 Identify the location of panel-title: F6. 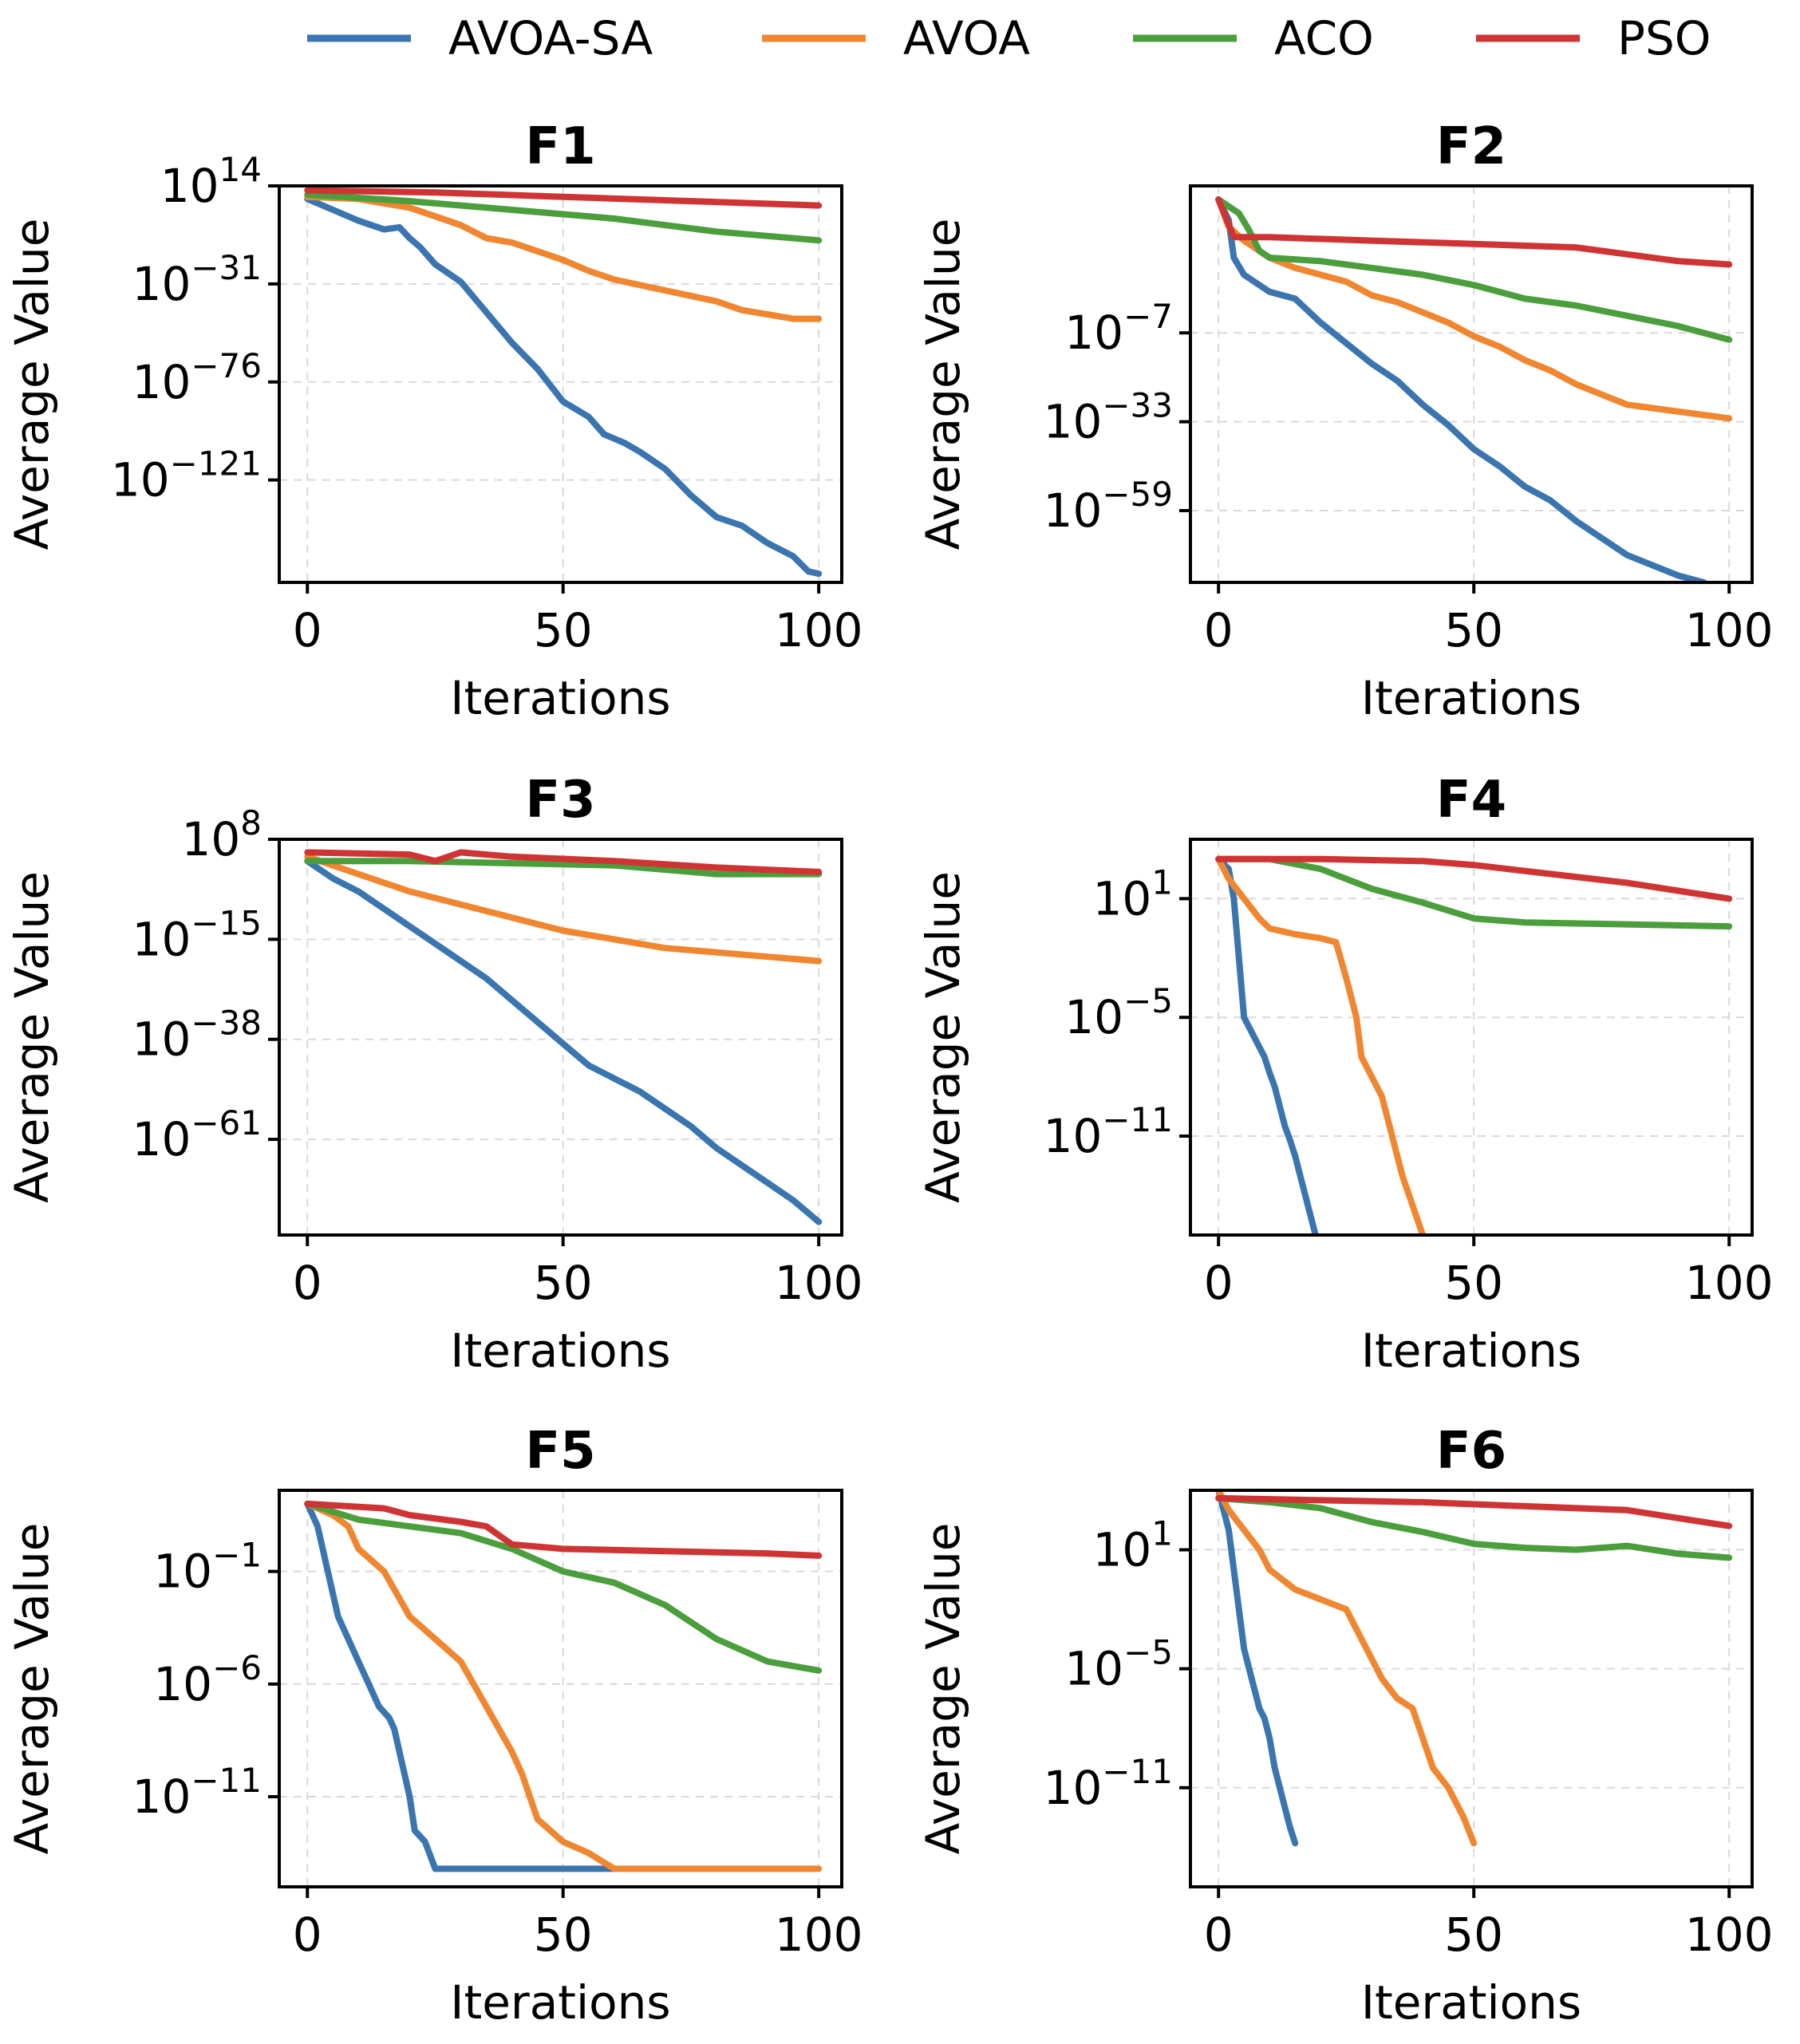
(1471, 1451).